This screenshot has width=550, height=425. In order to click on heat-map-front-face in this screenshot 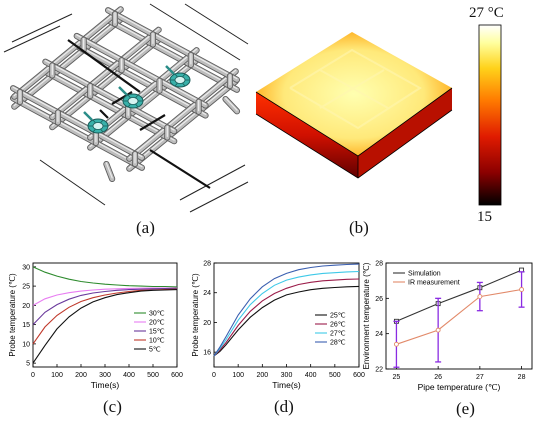, I will do `click(307, 135)`.